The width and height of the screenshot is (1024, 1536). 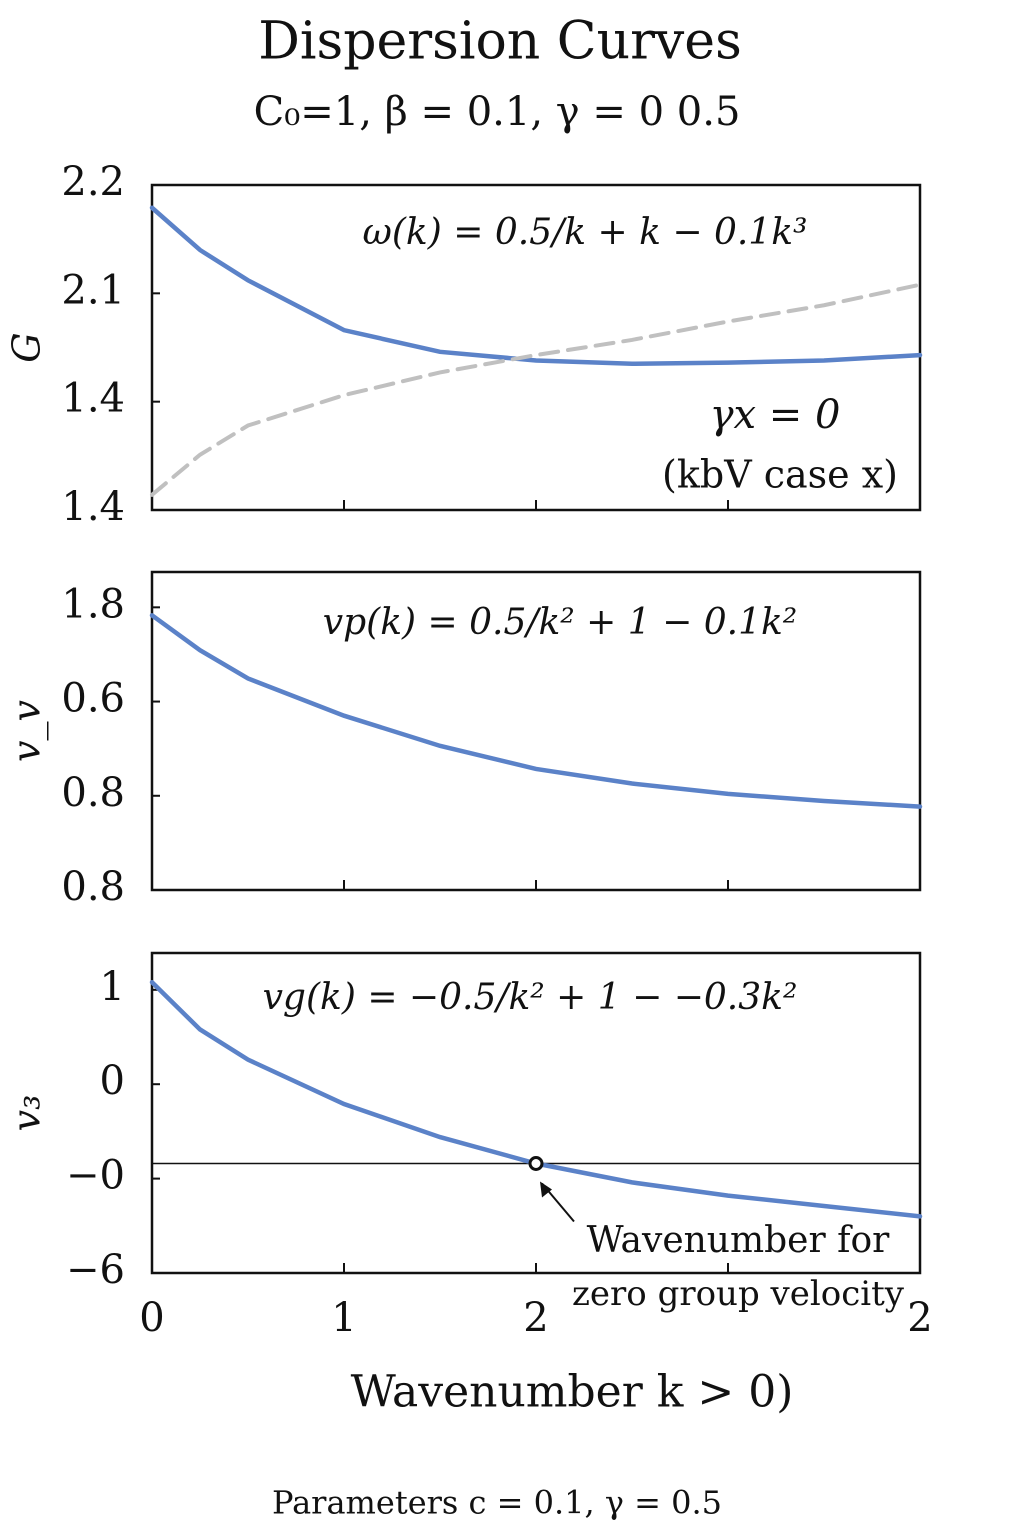 I want to click on annotation: vg(k) = −0.5/k² + 1 − −0.3k², so click(x=530, y=997).